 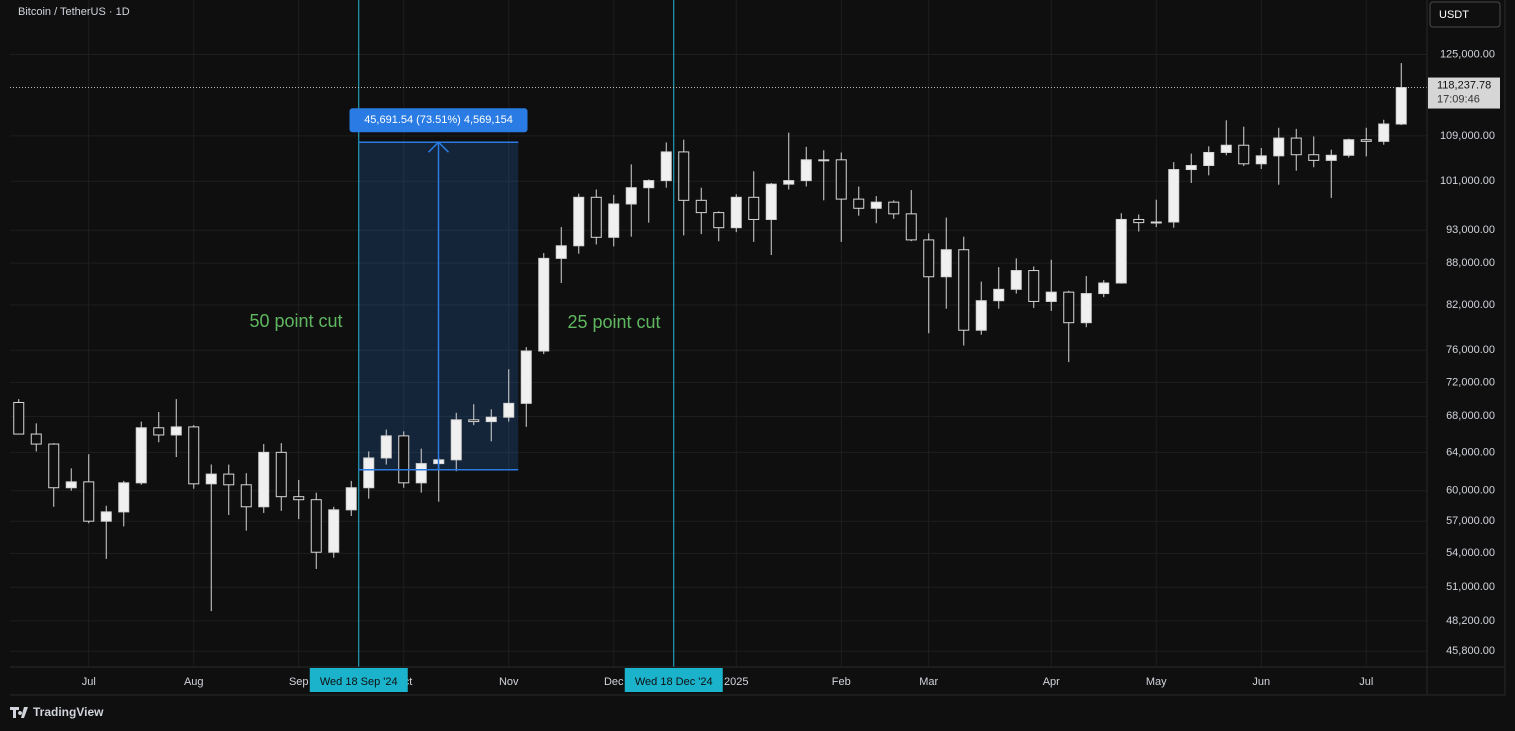 I want to click on countdown-label: 17:09:46, so click(x=1458, y=99).